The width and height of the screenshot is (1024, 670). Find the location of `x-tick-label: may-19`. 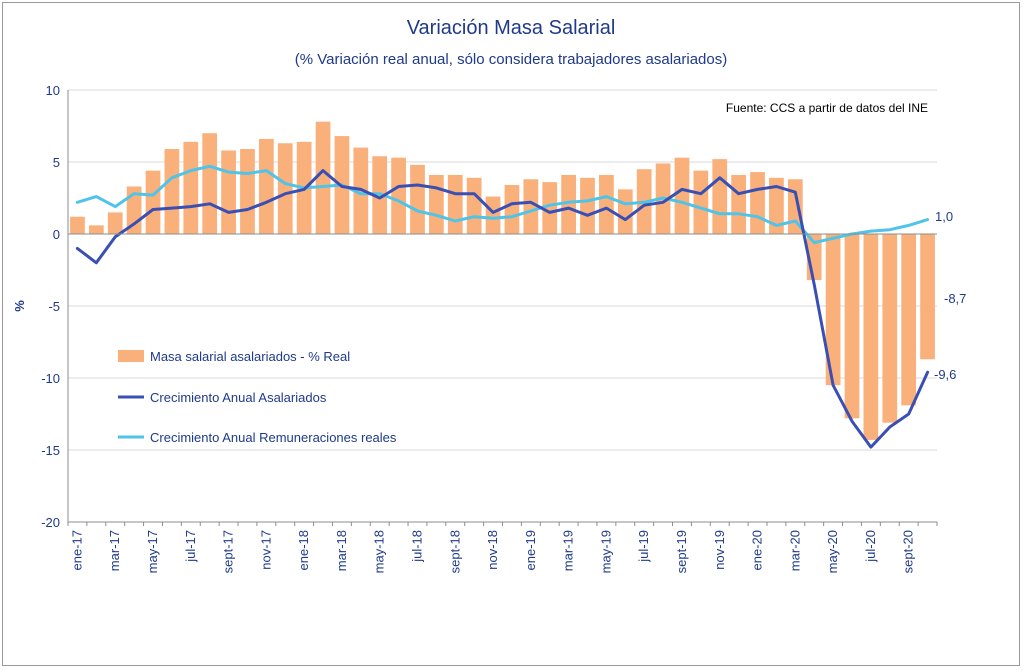

x-tick-label: may-19 is located at coordinates (605, 551).